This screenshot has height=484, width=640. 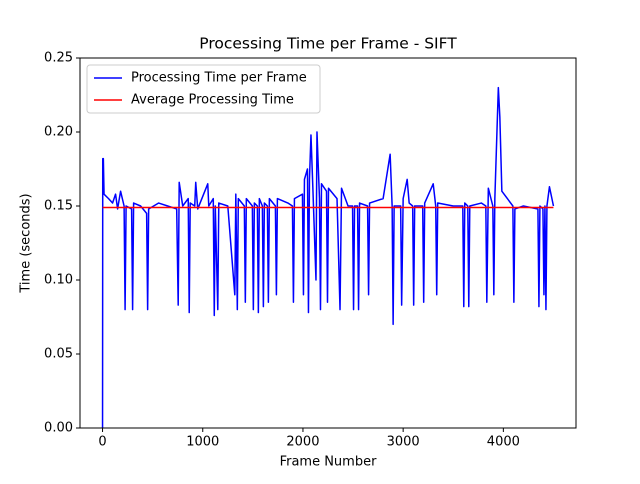 What do you see at coordinates (403, 442) in the screenshot?
I see `x-tick-label: 3000` at bounding box center [403, 442].